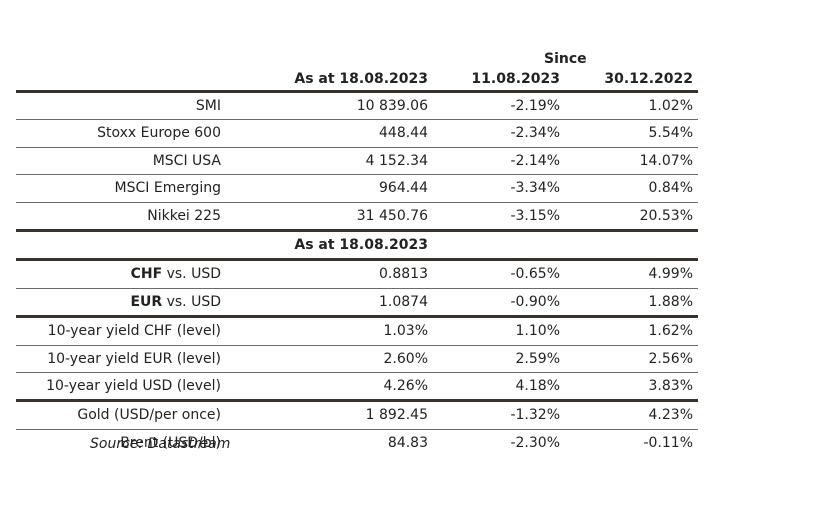  Describe the element at coordinates (403, 133) in the screenshot. I see `row-value: 448.44` at that location.